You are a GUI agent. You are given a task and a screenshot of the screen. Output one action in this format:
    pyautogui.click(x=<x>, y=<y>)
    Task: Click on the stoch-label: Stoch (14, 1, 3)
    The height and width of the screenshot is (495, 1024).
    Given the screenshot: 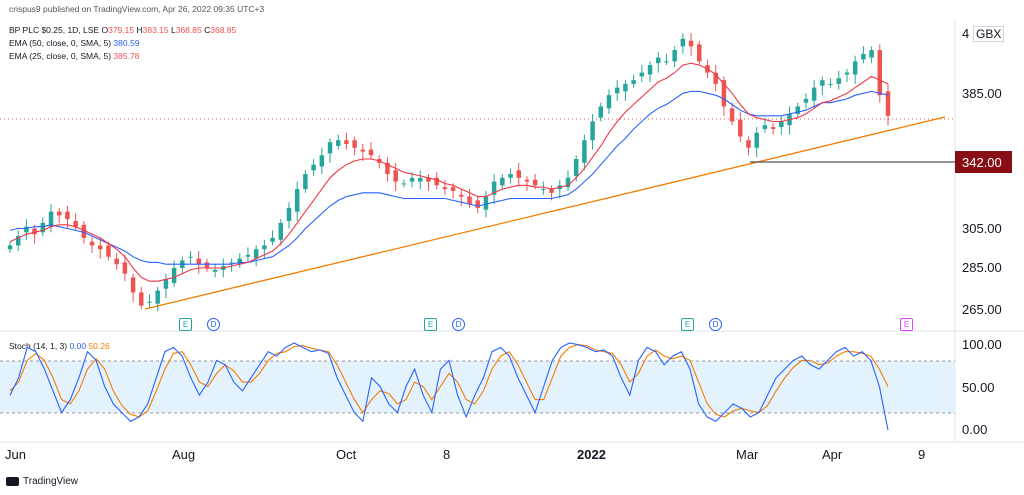 What is the action you would take?
    pyautogui.click(x=38, y=346)
    